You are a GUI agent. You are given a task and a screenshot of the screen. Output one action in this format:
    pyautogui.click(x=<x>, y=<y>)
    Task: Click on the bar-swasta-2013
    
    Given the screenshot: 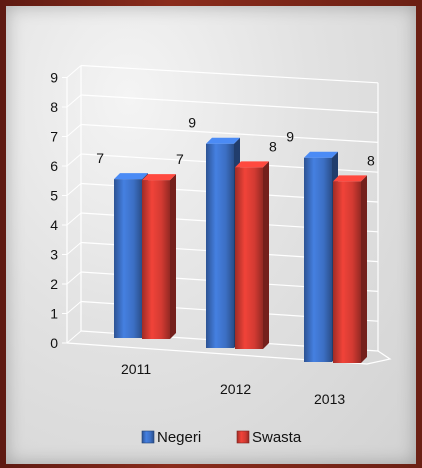 What is the action you would take?
    pyautogui.click(x=347, y=272)
    